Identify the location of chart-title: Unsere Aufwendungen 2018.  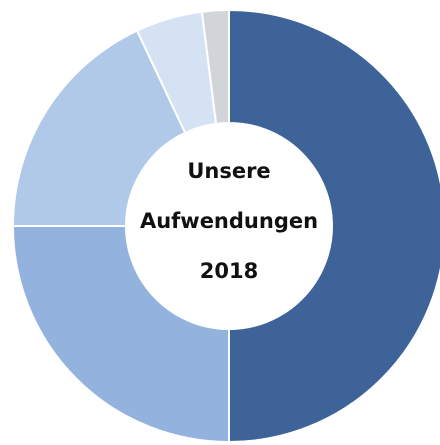
(229, 221).